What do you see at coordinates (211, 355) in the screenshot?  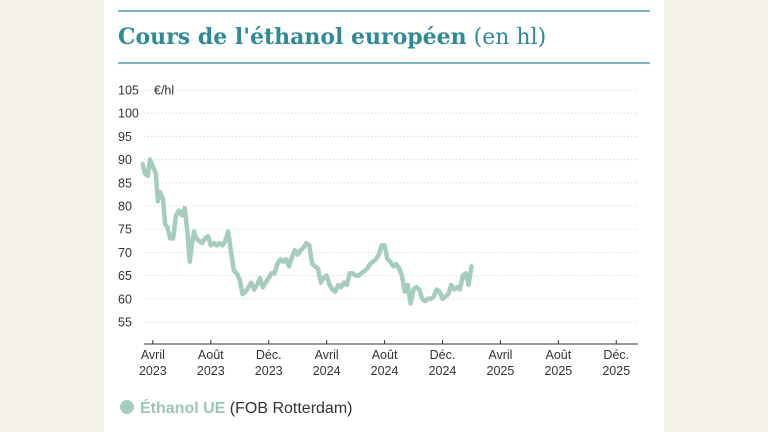 I see `x-tick-label-1-month: Août` at bounding box center [211, 355].